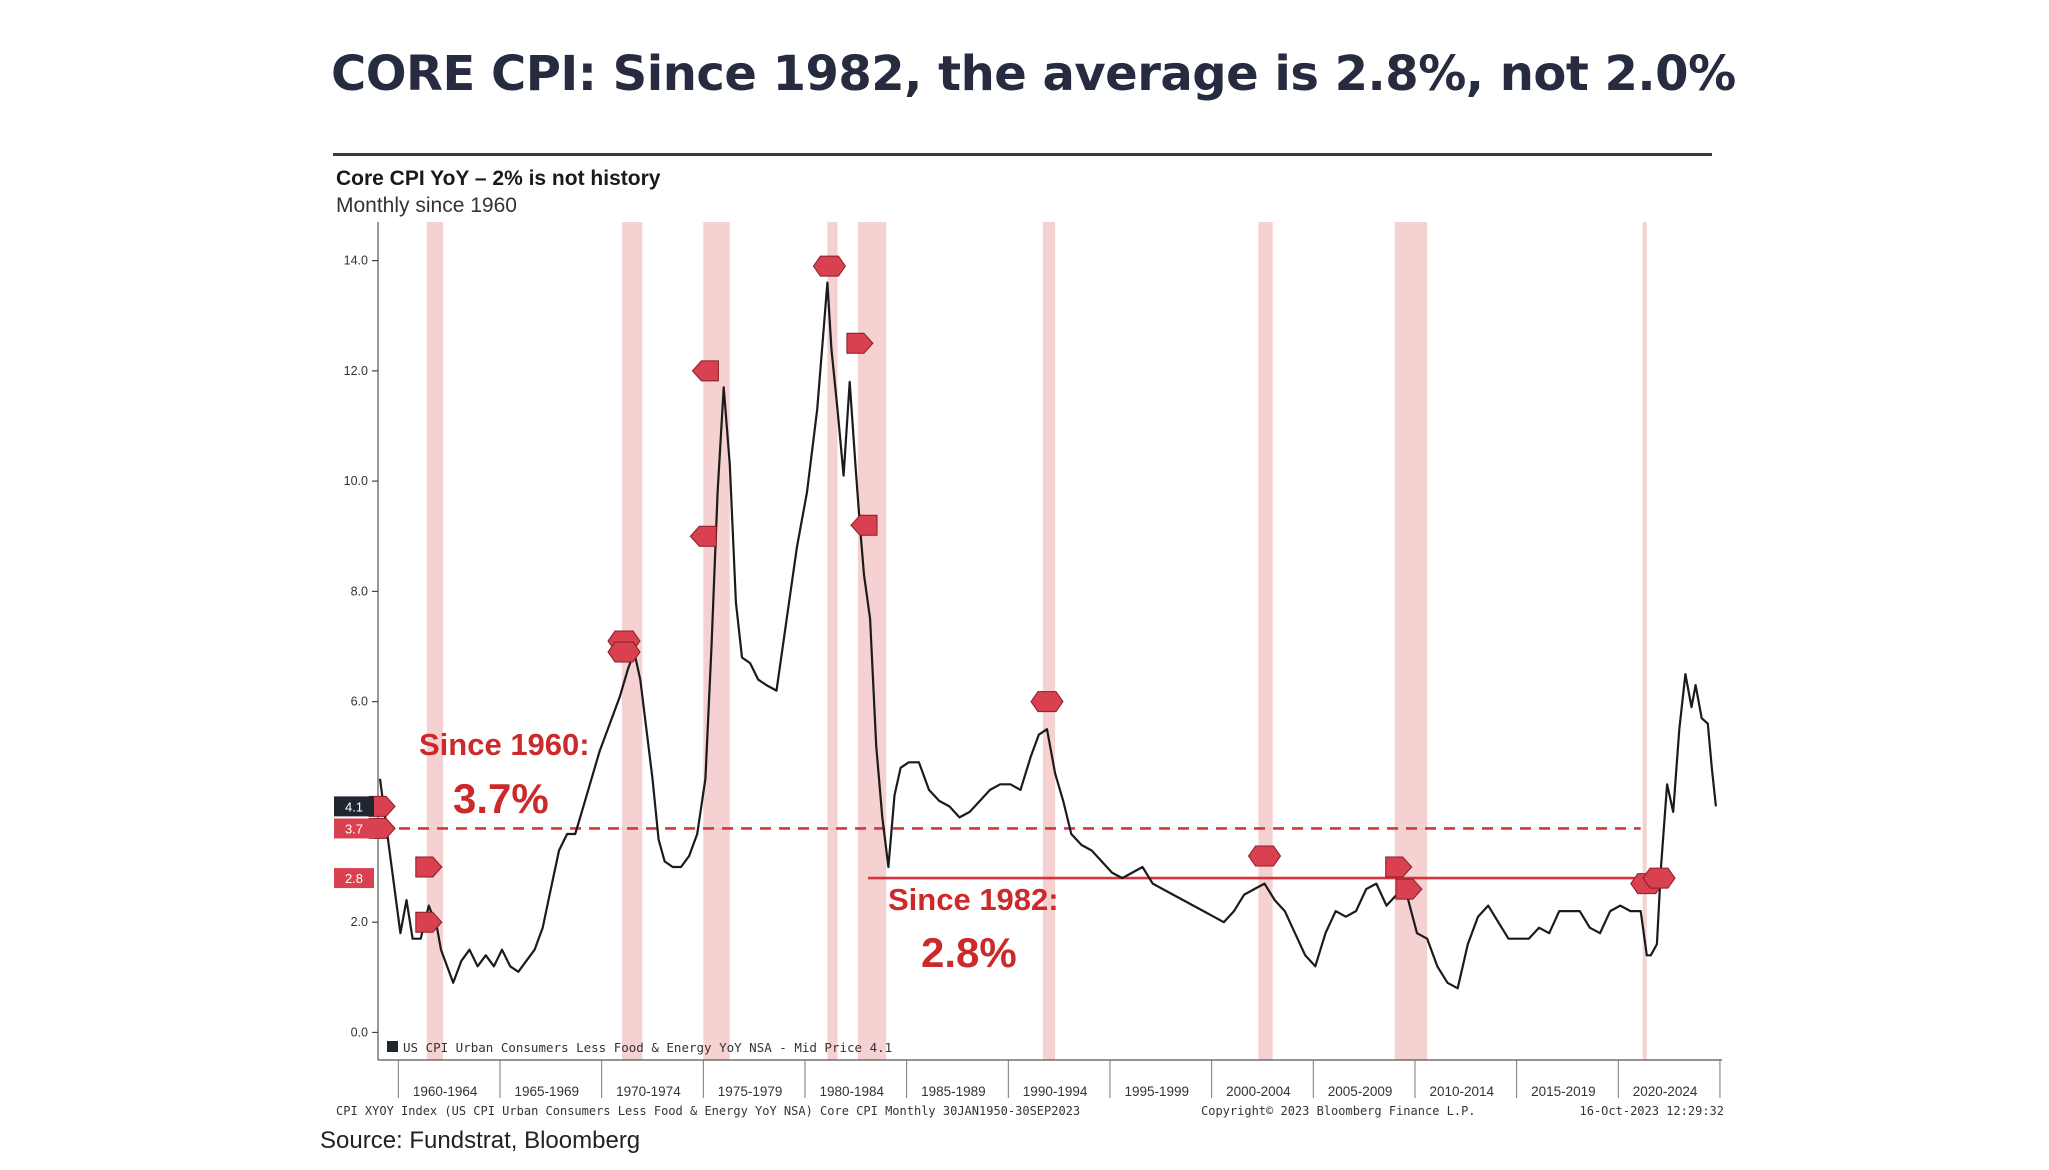  I want to click on x-tick-label: 1995-1999, so click(1156, 1091).